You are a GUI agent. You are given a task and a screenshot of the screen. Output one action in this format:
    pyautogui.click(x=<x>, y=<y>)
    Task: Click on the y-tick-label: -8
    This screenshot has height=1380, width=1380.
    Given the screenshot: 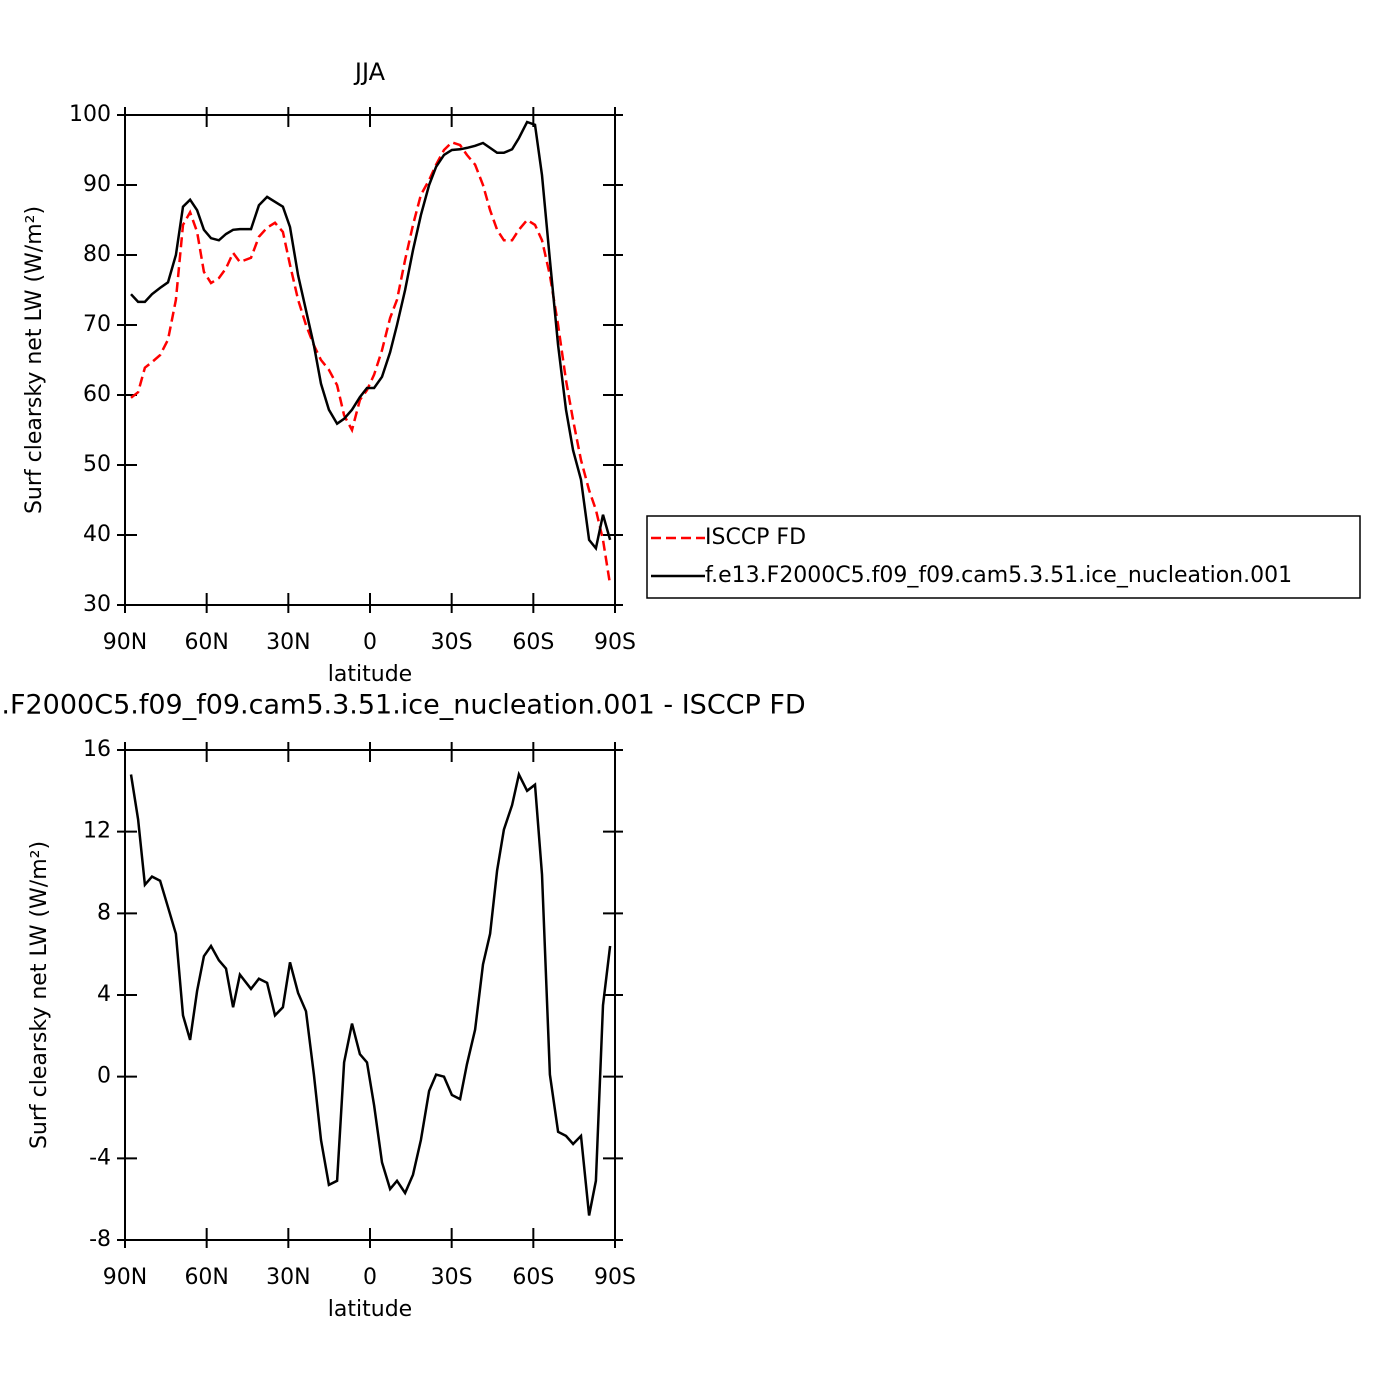 What is the action you would take?
    pyautogui.click(x=100, y=1239)
    